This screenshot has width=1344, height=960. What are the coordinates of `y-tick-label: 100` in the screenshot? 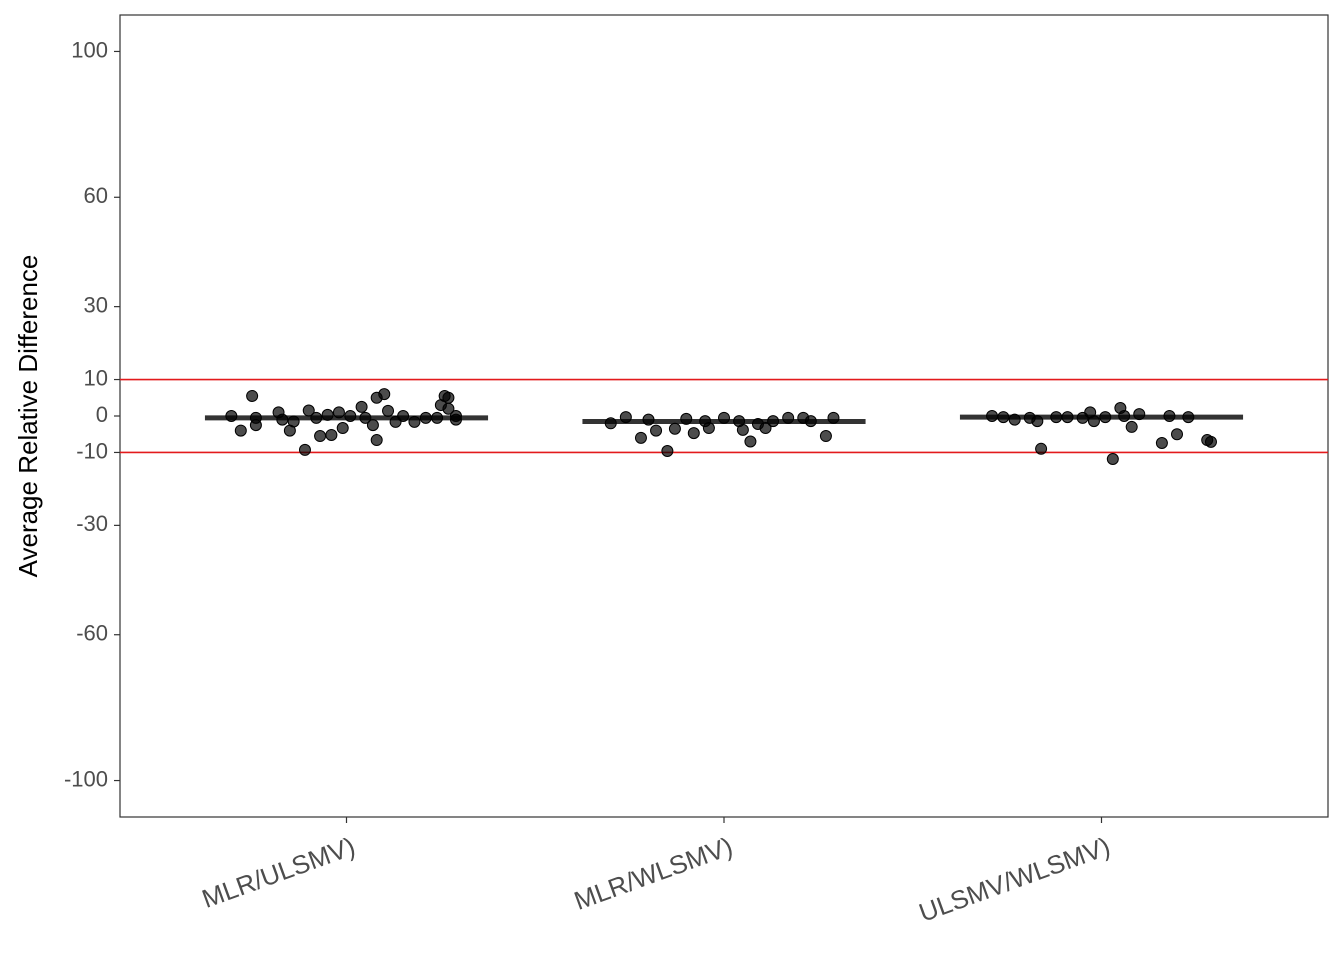 It's located at (89, 49).